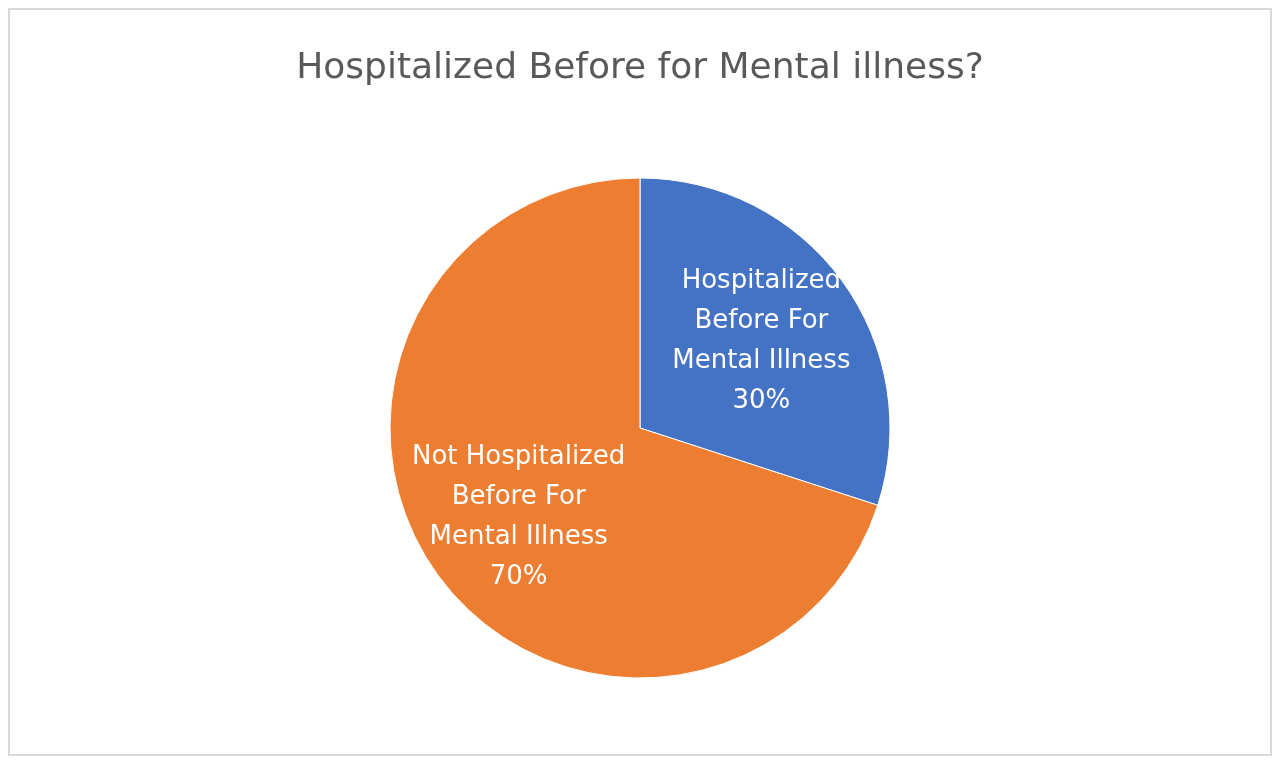 This screenshot has width=1280, height=764. I want to click on data-label: 70%, so click(518, 574).